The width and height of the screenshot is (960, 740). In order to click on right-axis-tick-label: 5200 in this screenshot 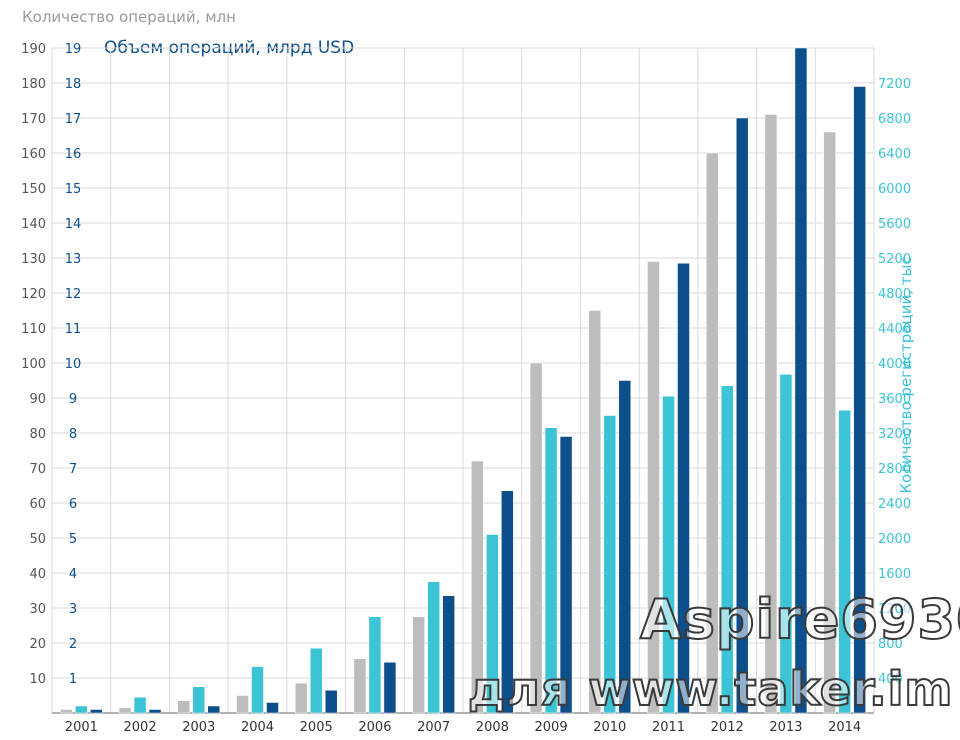, I will do `click(894, 259)`.